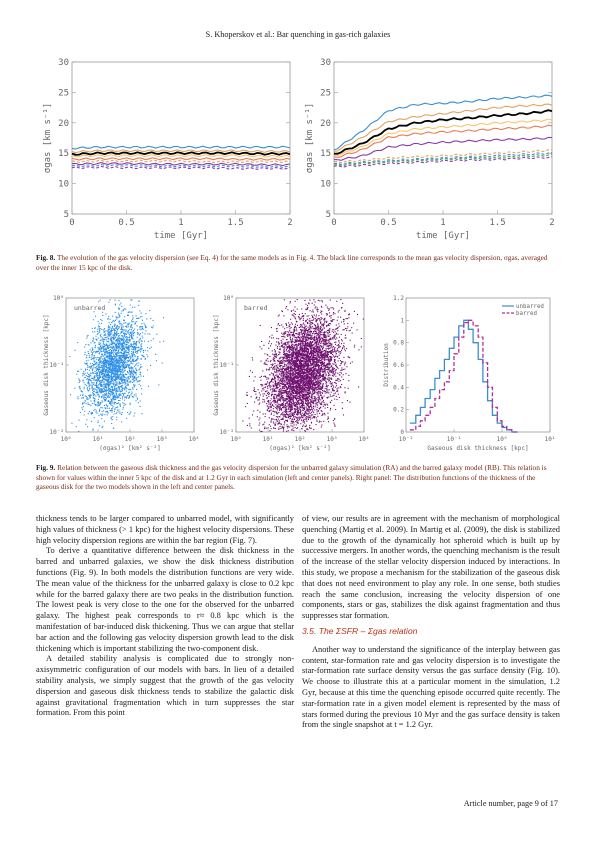 The height and width of the screenshot is (842, 596). What do you see at coordinates (443, 122) in the screenshot?
I see `series-line` at bounding box center [443, 122].